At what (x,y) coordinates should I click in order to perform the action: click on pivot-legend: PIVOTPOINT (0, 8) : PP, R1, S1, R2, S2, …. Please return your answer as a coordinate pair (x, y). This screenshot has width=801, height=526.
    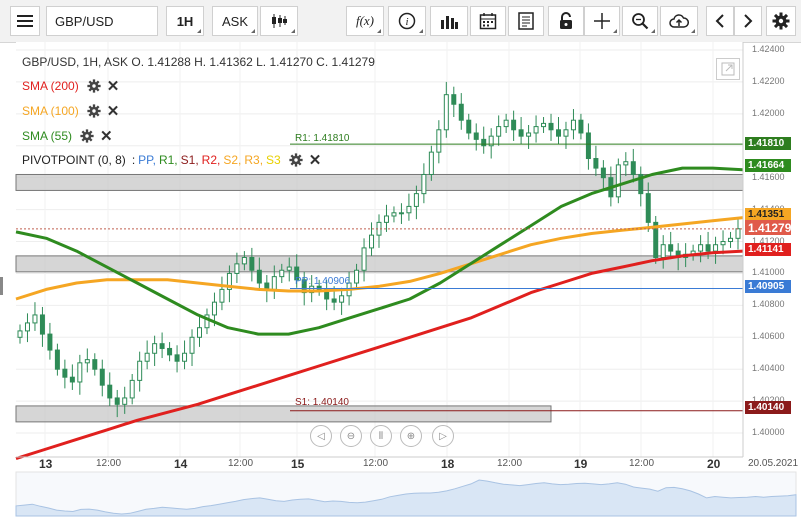
    Looking at the image, I should click on (171, 160).